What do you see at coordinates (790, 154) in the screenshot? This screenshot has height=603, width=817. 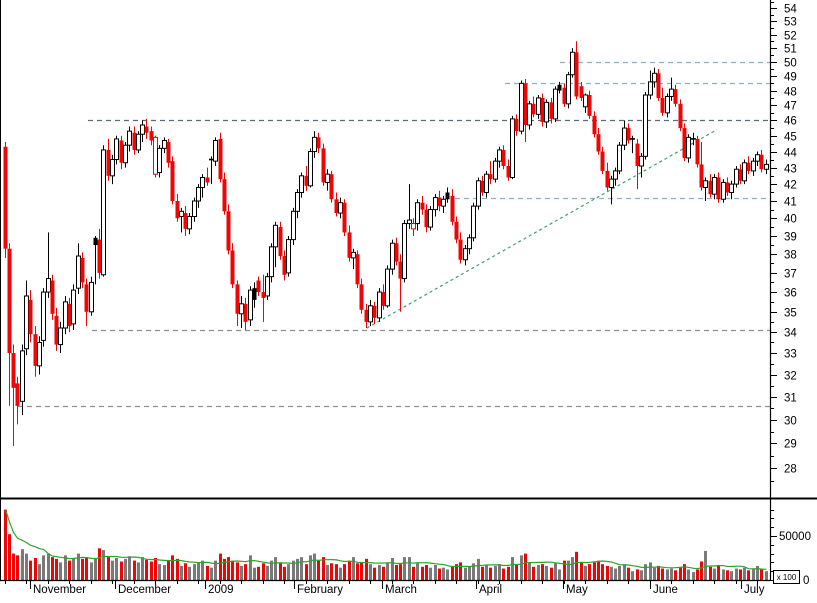 I see `price-tick-label: 44` at bounding box center [790, 154].